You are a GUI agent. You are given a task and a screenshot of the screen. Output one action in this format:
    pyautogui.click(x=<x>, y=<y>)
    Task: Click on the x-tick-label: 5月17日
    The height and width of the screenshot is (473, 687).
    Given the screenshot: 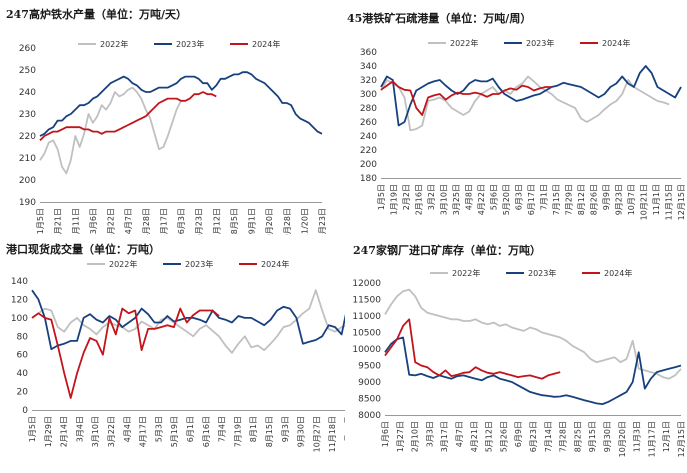 What is the action you would take?
    pyautogui.click(x=163, y=221)
    